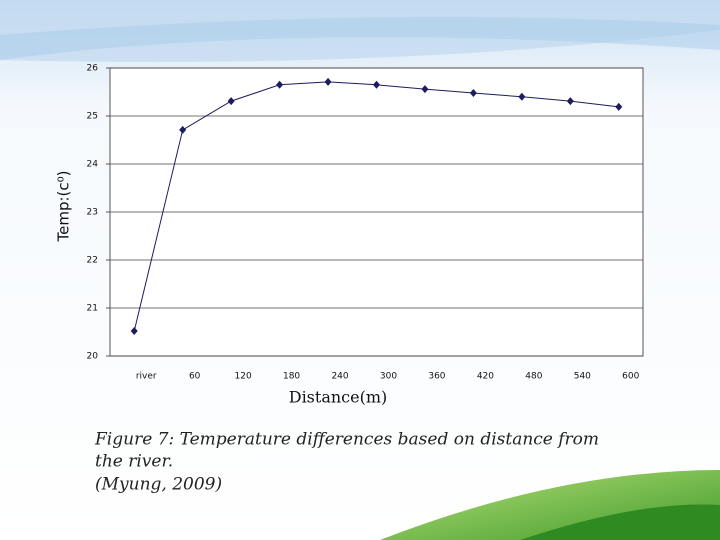  What do you see at coordinates (92, 117) in the screenshot?
I see `y-tick-label: 25` at bounding box center [92, 117].